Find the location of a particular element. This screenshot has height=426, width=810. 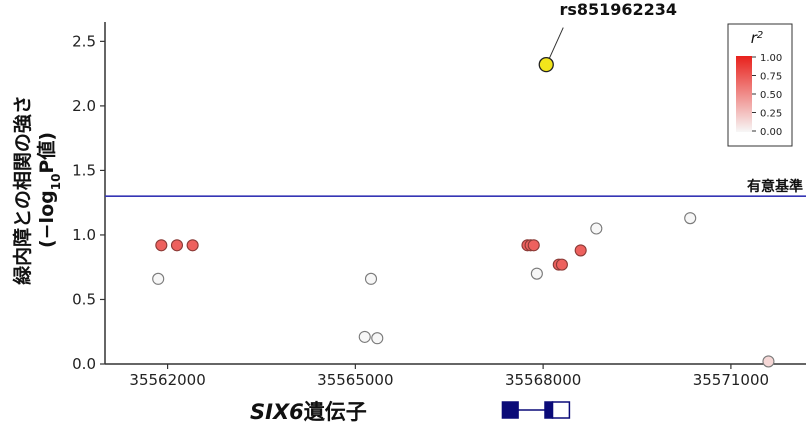

y-tick-label: 2.0 is located at coordinates (84, 106).